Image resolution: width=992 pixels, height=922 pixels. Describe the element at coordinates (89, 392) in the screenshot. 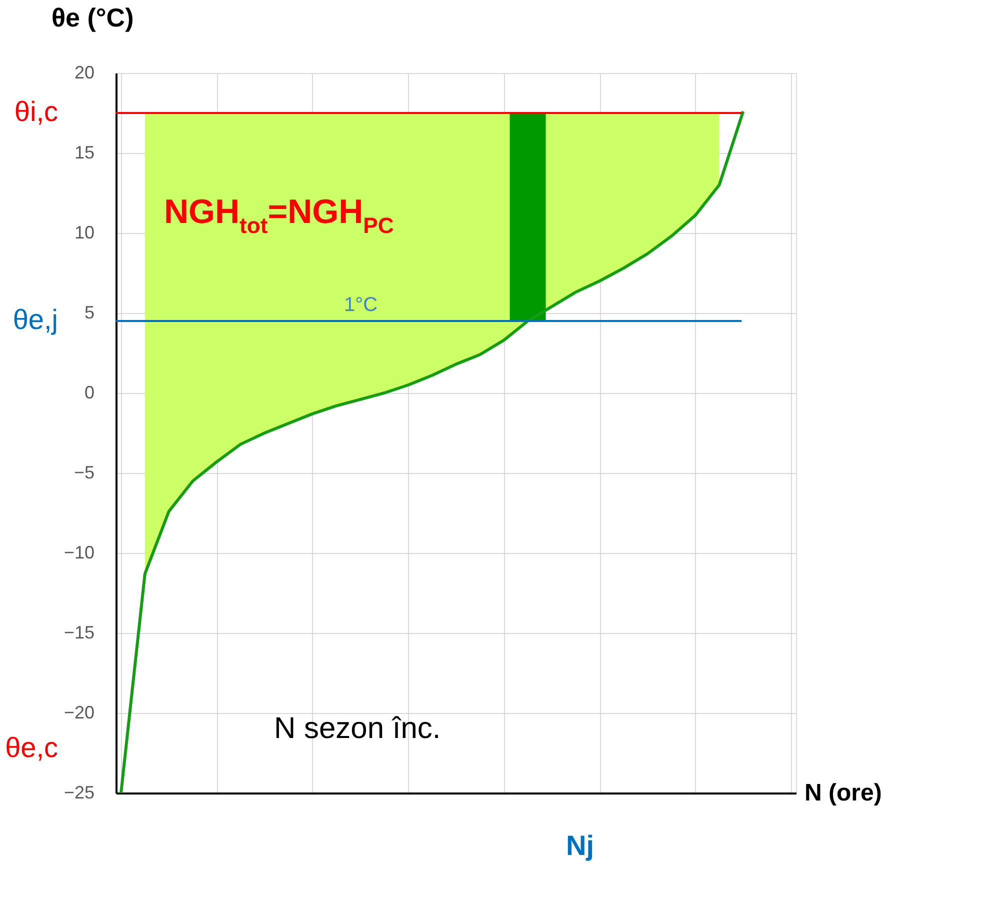

I see `y-tick-label: 0` at that location.